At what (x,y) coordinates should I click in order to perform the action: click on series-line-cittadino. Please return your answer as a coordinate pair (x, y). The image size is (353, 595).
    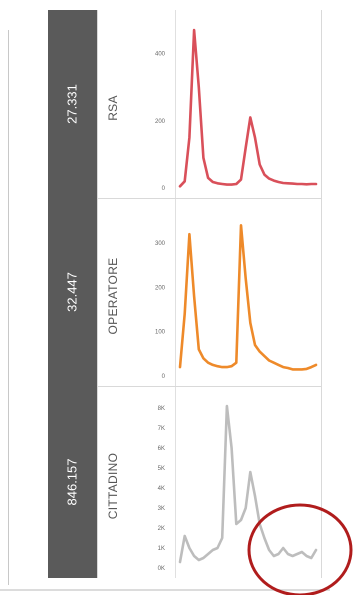
    Looking at the image, I should click on (248, 484).